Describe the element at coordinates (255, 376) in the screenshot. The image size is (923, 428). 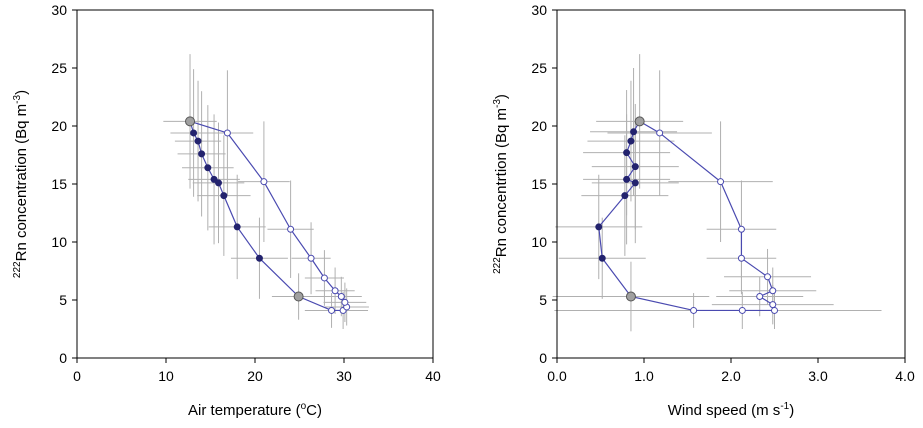
I see `x-tick-label: 20` at that location.